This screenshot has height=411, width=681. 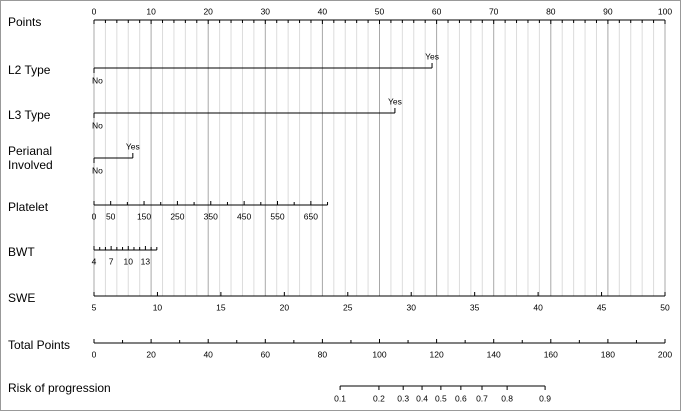 What do you see at coordinates (348, 307) in the screenshot?
I see `tick-label: 25` at bounding box center [348, 307].